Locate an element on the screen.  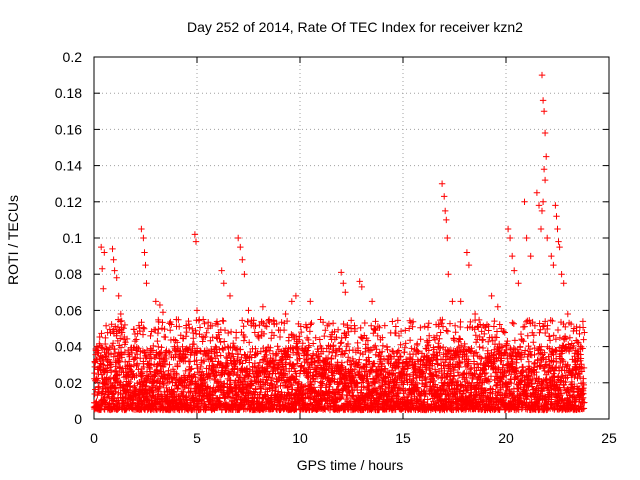
y-tick-label: 0.06 is located at coordinates (68, 310).